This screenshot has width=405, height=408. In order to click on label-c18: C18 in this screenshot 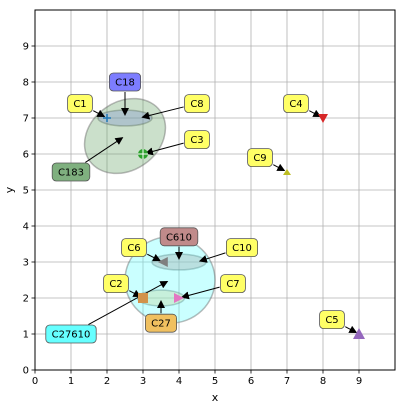, I will do `click(125, 83)`.